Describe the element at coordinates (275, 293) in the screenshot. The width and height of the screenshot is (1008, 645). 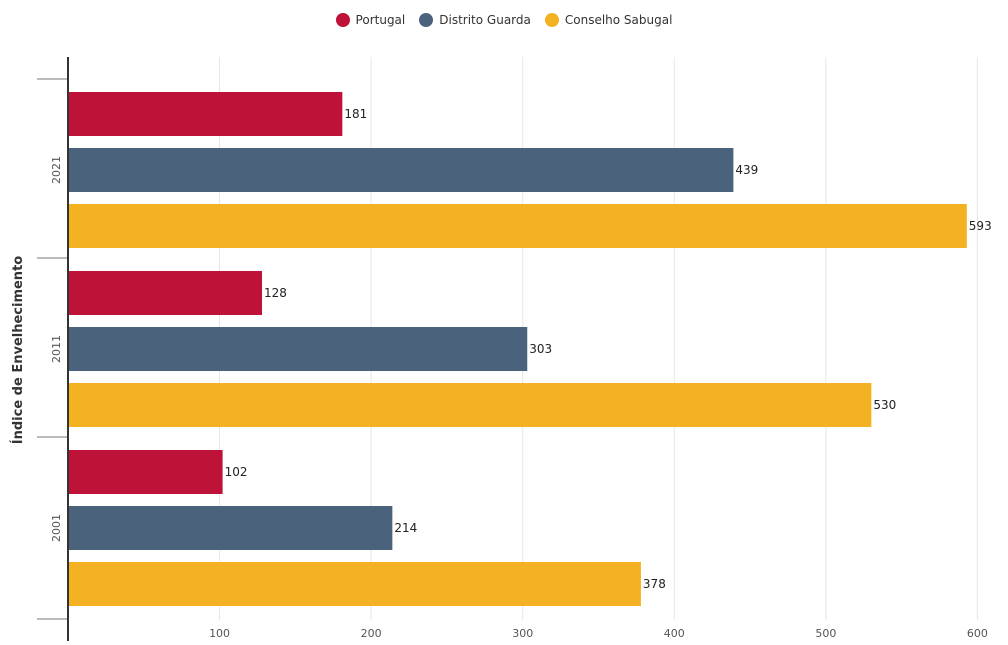
I see `data-label: 128` at that location.